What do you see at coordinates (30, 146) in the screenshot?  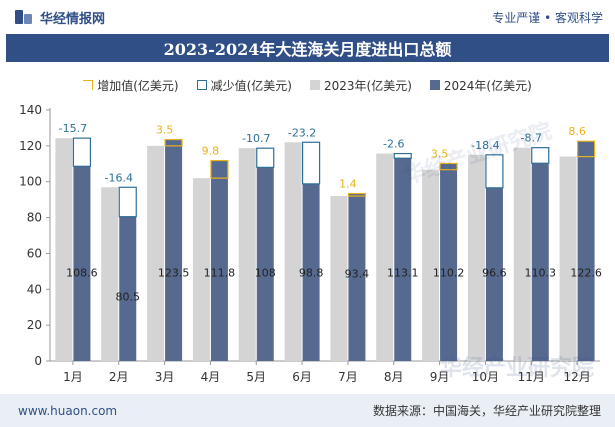 I see `y-tick-label: 120` at bounding box center [30, 146].